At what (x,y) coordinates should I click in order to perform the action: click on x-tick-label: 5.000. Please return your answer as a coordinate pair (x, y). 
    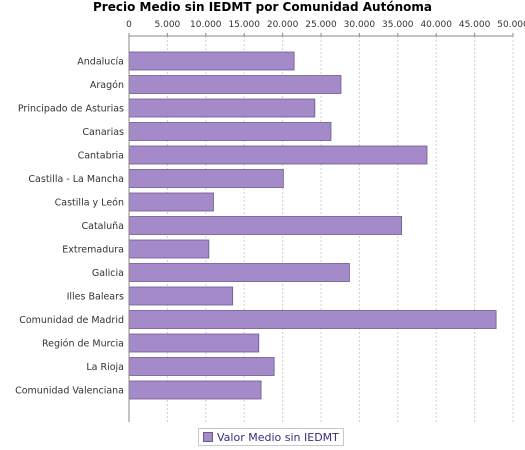
    Looking at the image, I should click on (168, 25).